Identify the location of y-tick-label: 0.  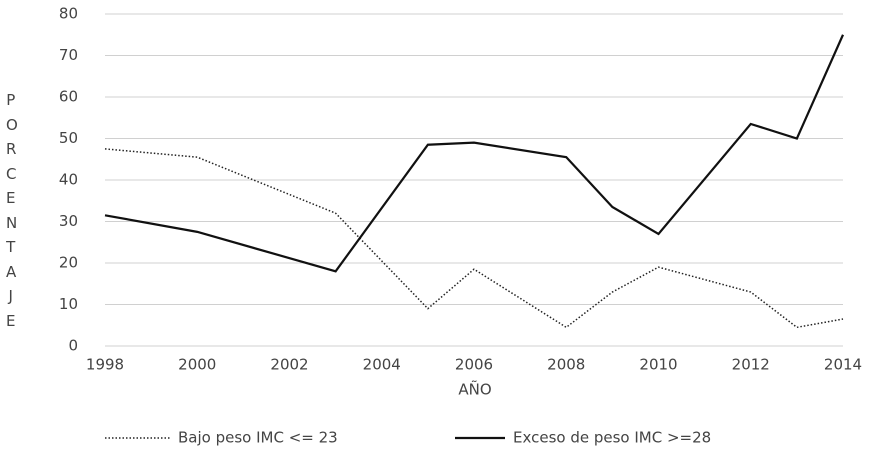
(73, 346).